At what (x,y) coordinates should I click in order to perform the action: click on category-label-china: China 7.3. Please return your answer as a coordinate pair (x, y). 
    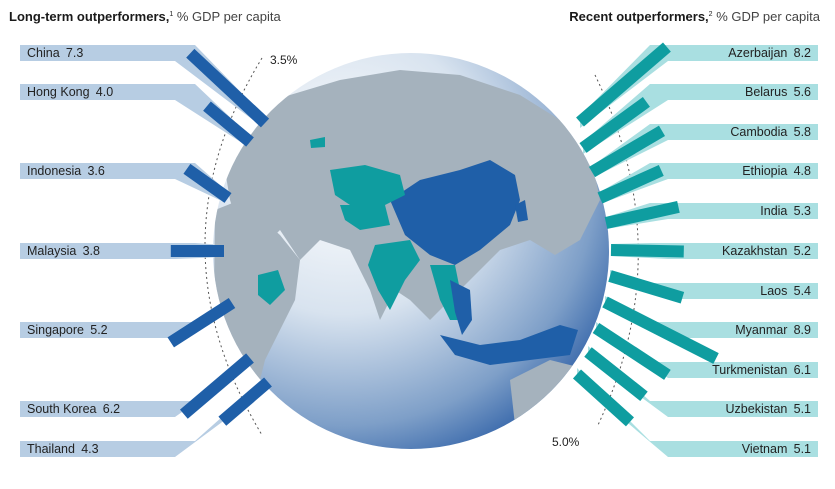
    Looking at the image, I should click on (55, 53).